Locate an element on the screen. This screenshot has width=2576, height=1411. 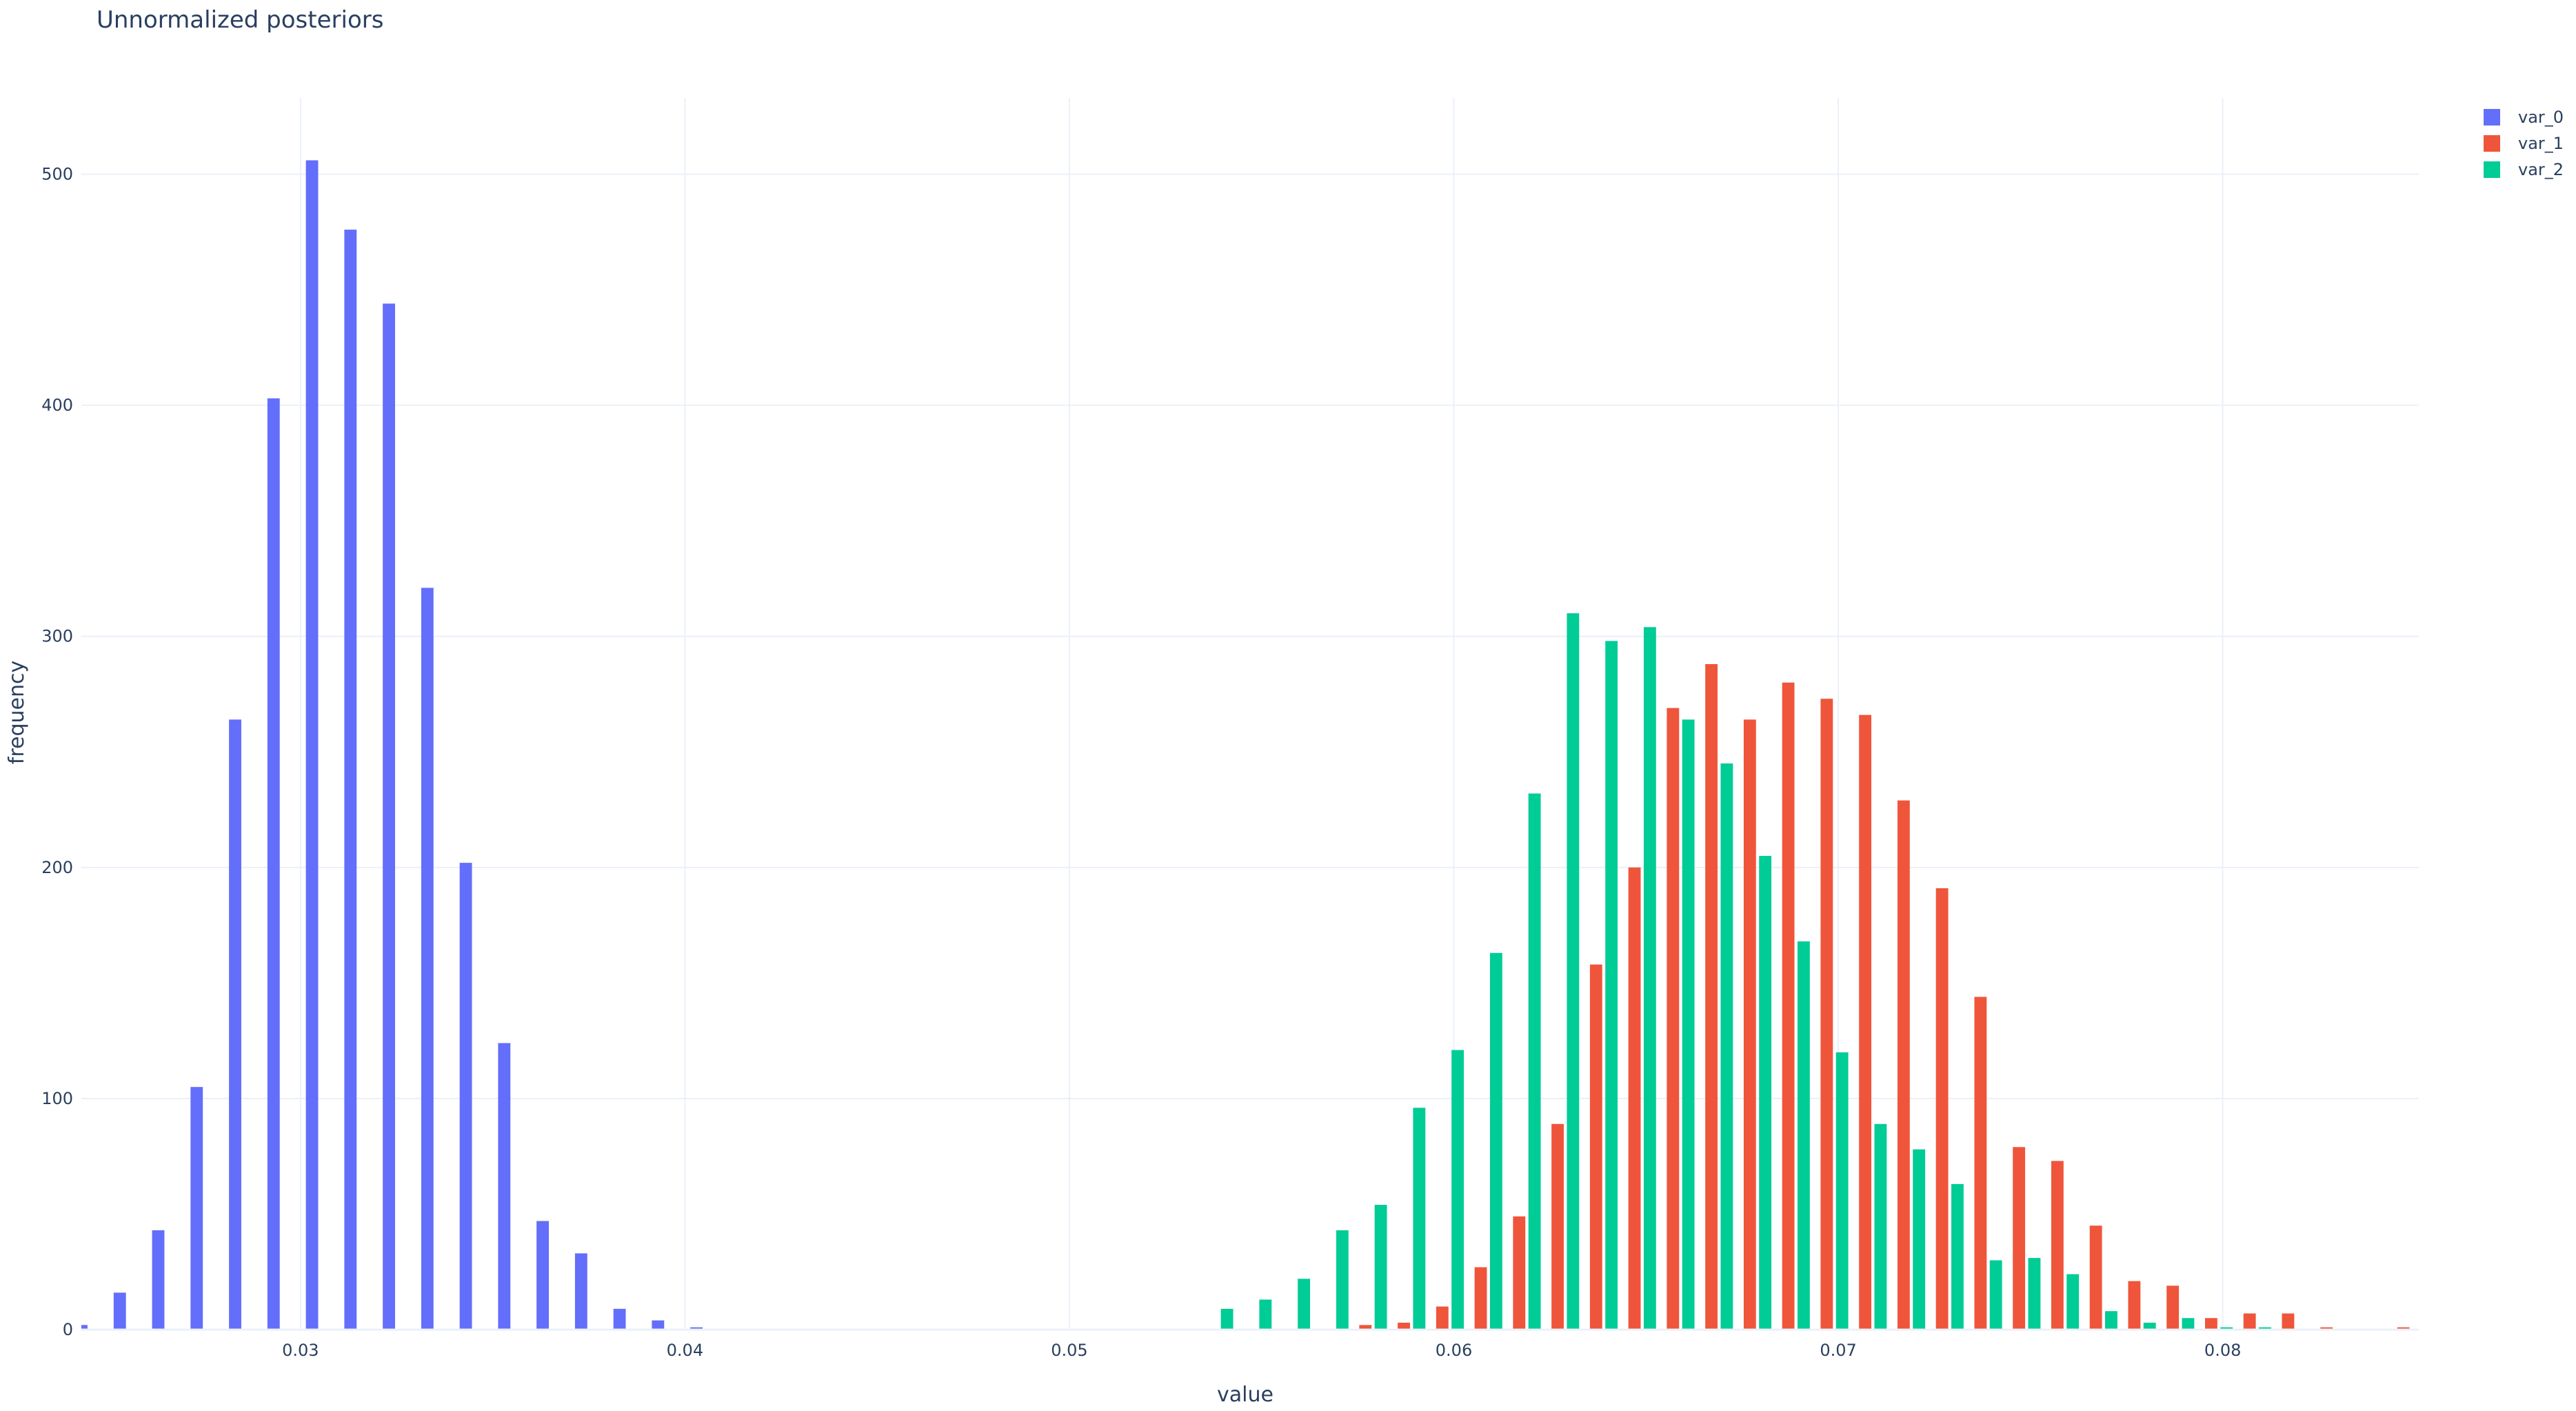
x-tick-label: 0.06 is located at coordinates (1454, 1350).